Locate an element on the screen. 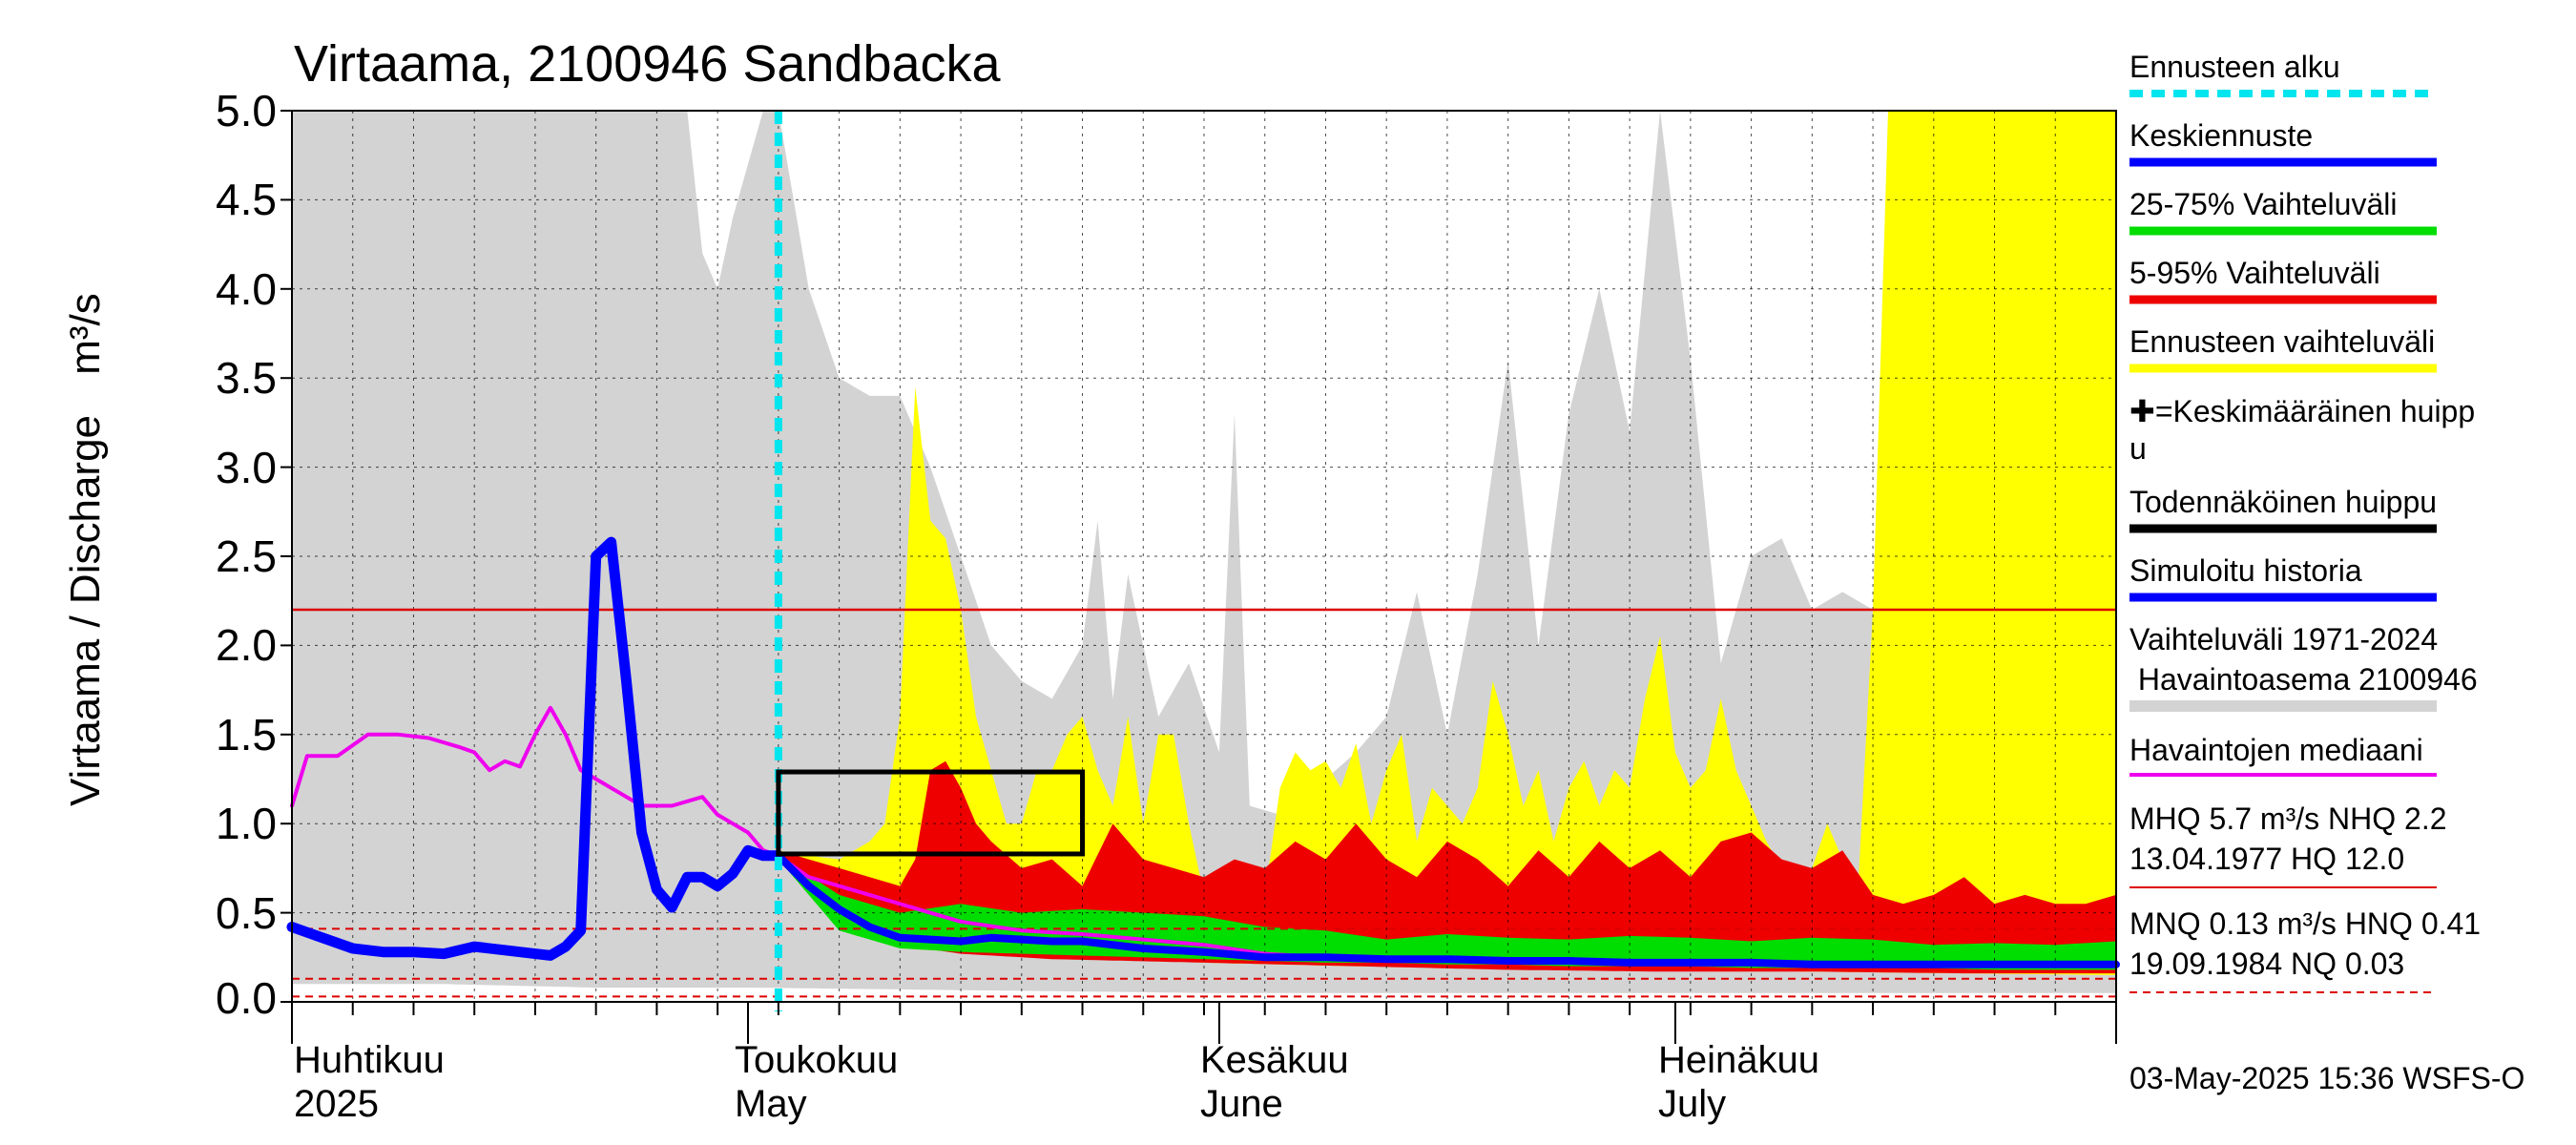  y-tick-label: 1.5 is located at coordinates (246, 734).